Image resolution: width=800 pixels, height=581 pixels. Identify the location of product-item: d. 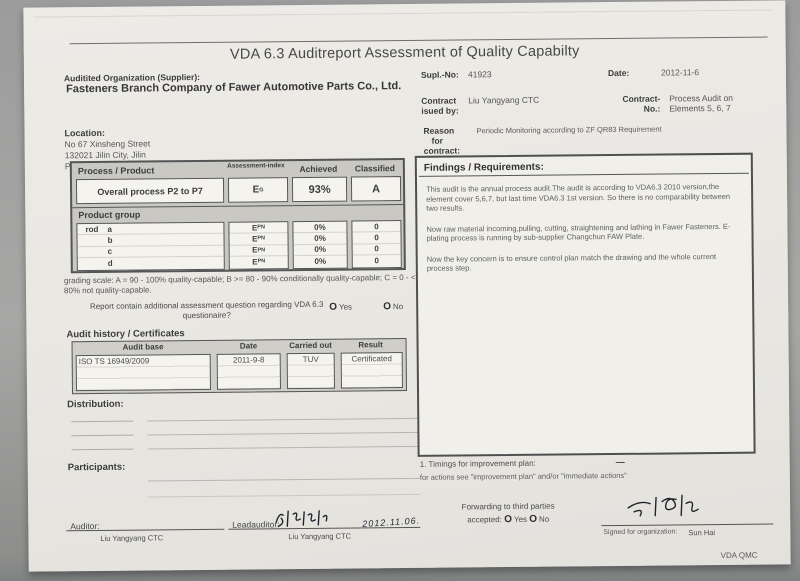
(110, 263).